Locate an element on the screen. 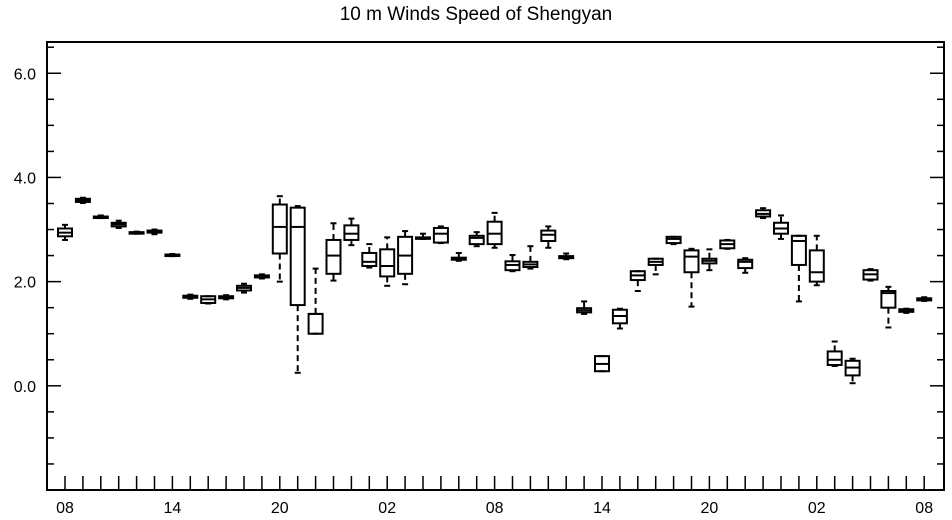 This screenshot has height=520, width=952. y-tick-label: 6.0 is located at coordinates (25, 74).